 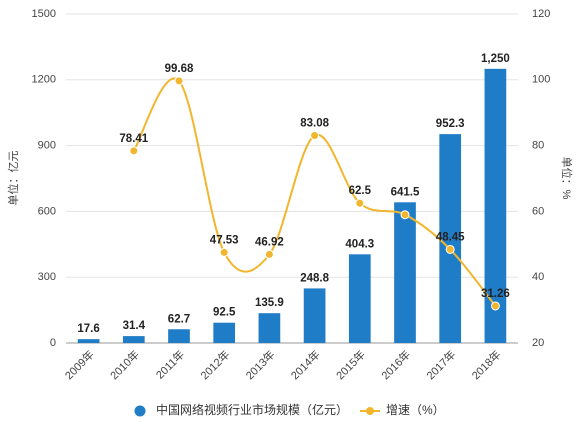 What do you see at coordinates (47, 146) in the screenshot?
I see `y-tick-label: 900` at bounding box center [47, 146].